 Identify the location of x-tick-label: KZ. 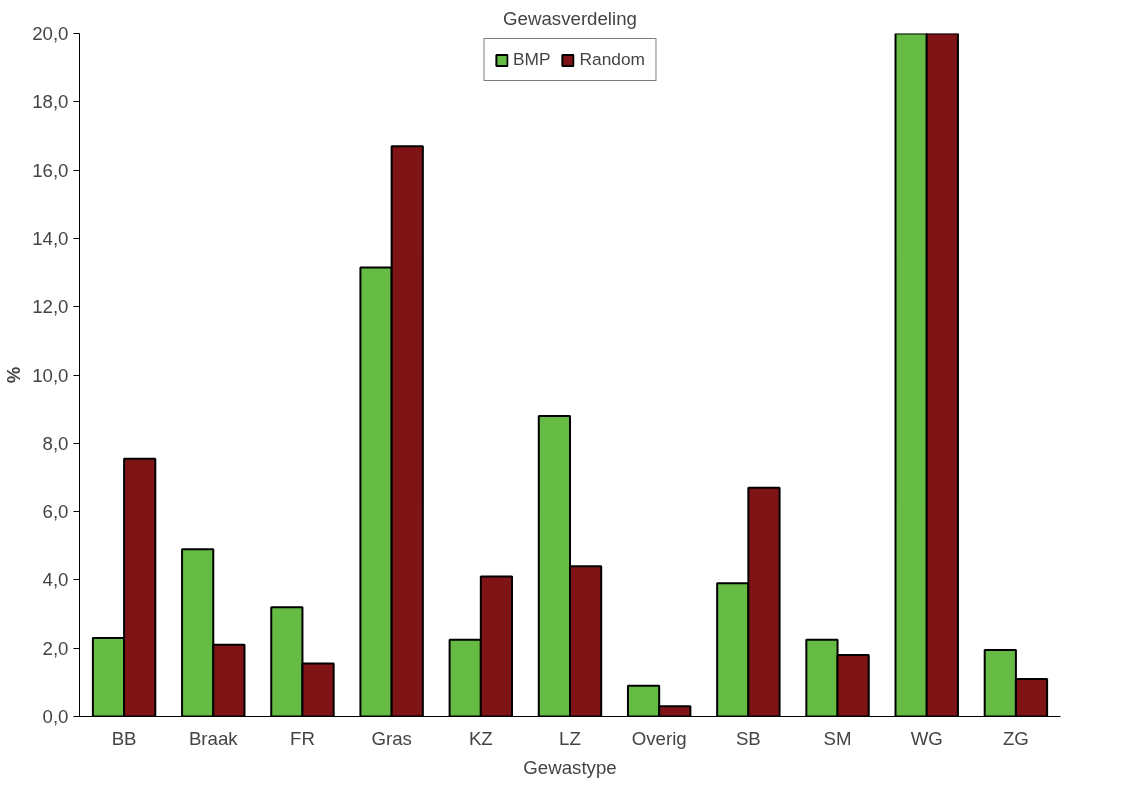
(480, 738).